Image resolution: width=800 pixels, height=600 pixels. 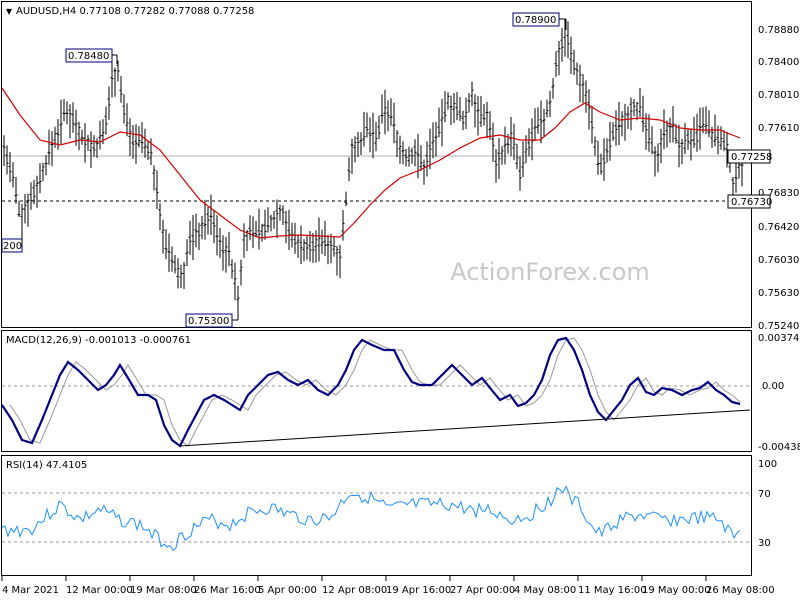 What do you see at coordinates (418, 590) in the screenshot?
I see `x-tick-label: 19 Apr 16:00` at bounding box center [418, 590].